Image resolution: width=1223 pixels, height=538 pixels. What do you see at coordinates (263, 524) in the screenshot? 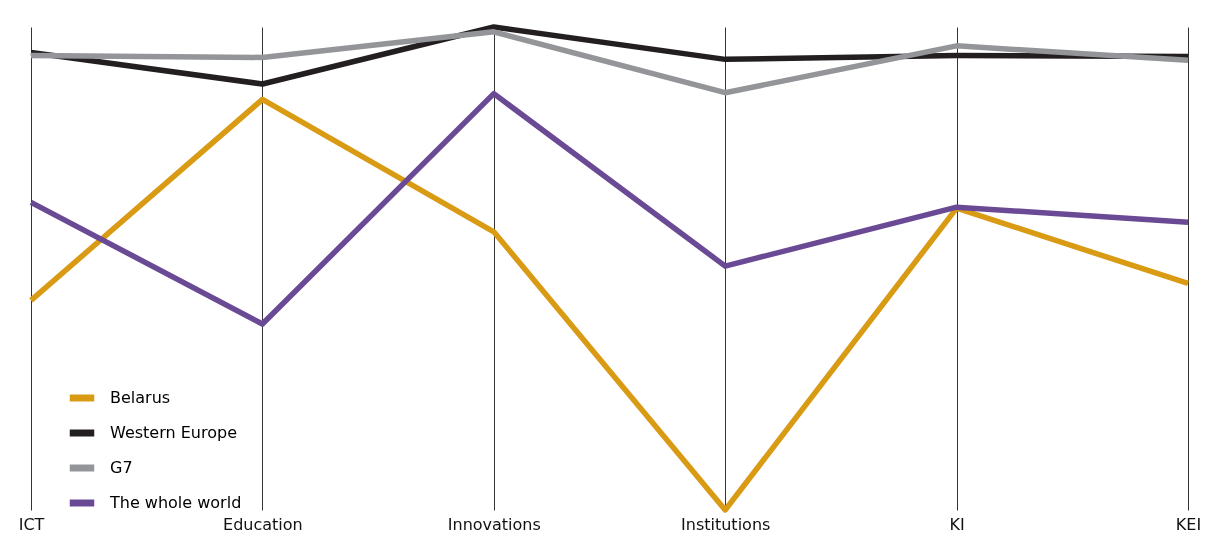
I see `x-tick-label: Education` at bounding box center [263, 524].